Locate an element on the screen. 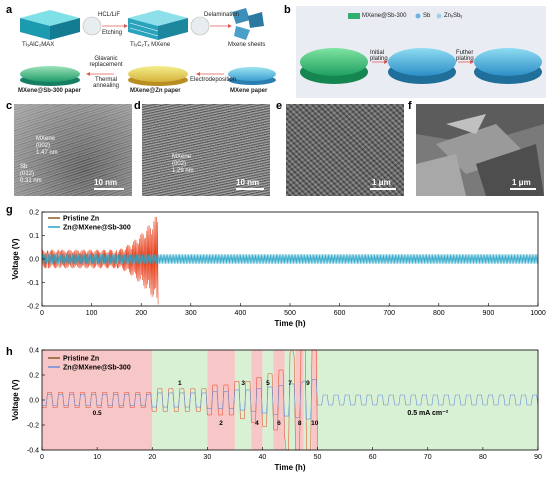  legend-sb-label: Sb is located at coordinates (427, 16).